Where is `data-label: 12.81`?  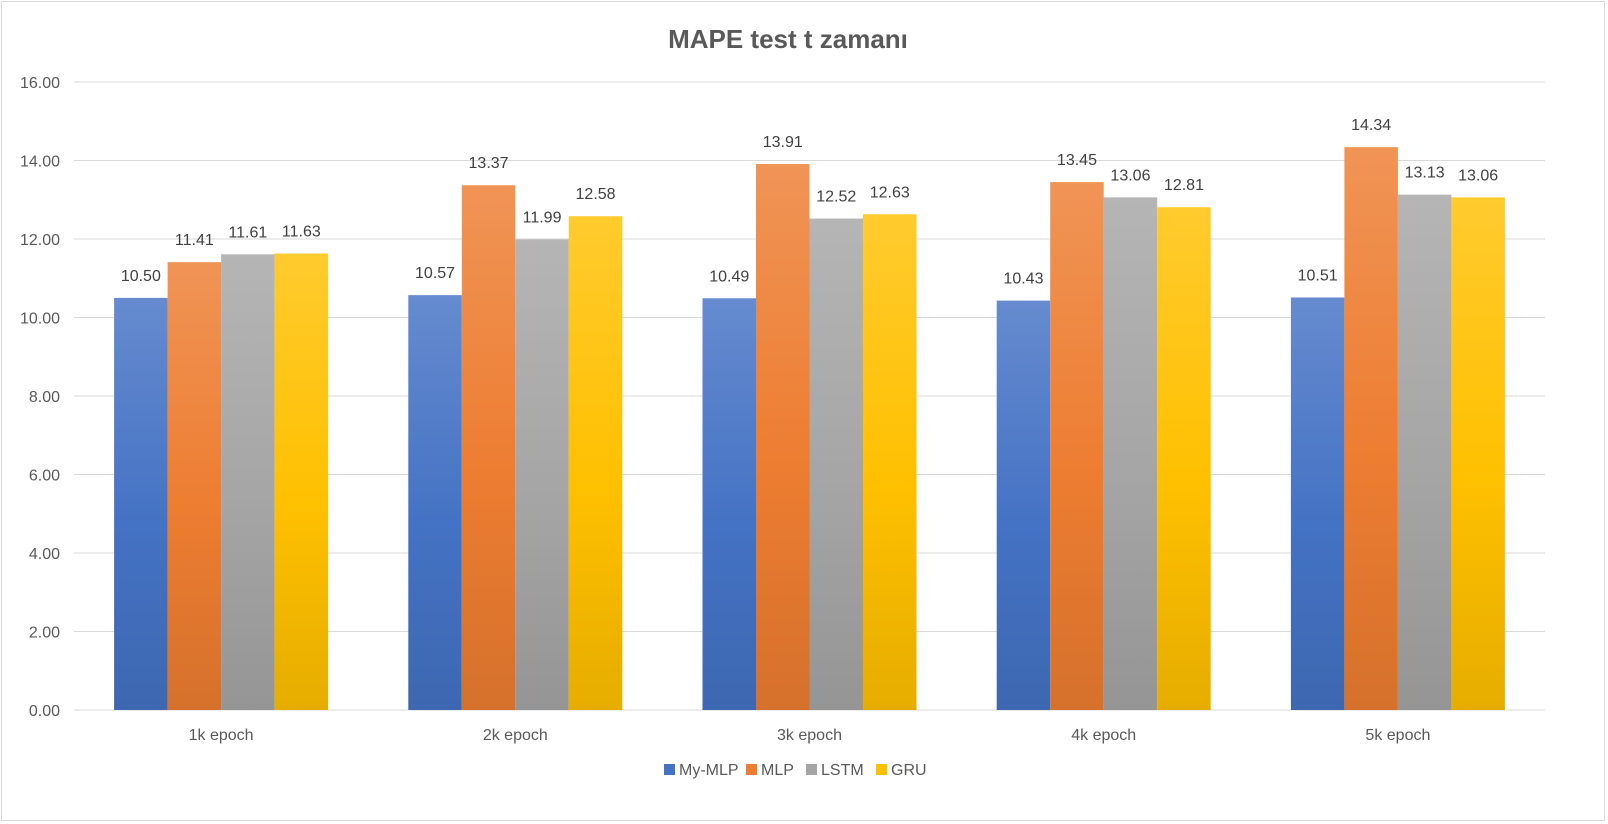 data-label: 12.81 is located at coordinates (1184, 185).